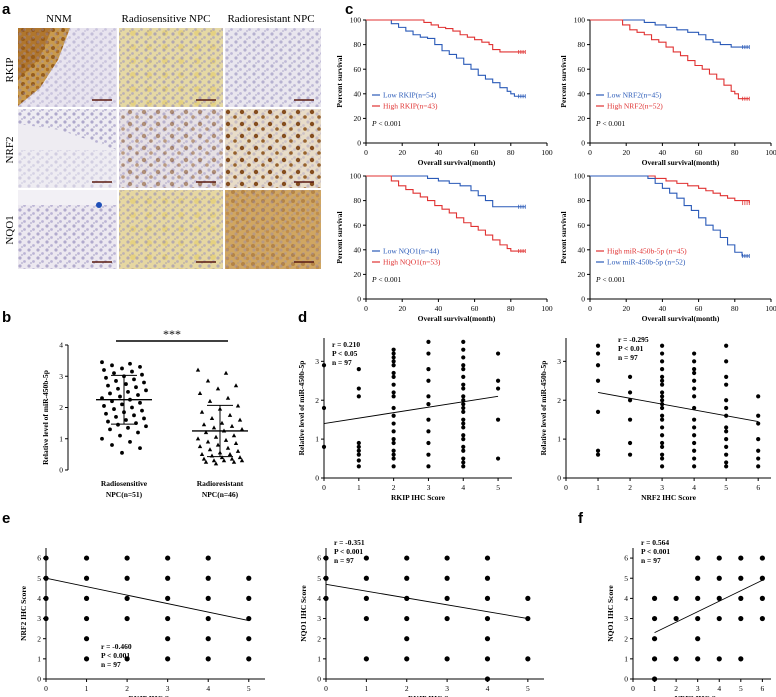 The height and width of the screenshot is (697, 776). I want to click on d1-x-tick-label: 3, so click(429, 487).